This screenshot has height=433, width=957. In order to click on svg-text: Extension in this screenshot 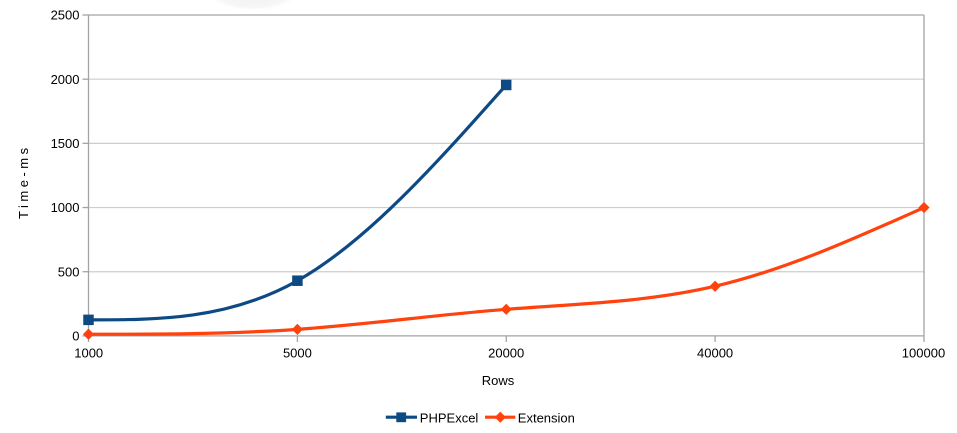, I will do `click(546, 417)`.